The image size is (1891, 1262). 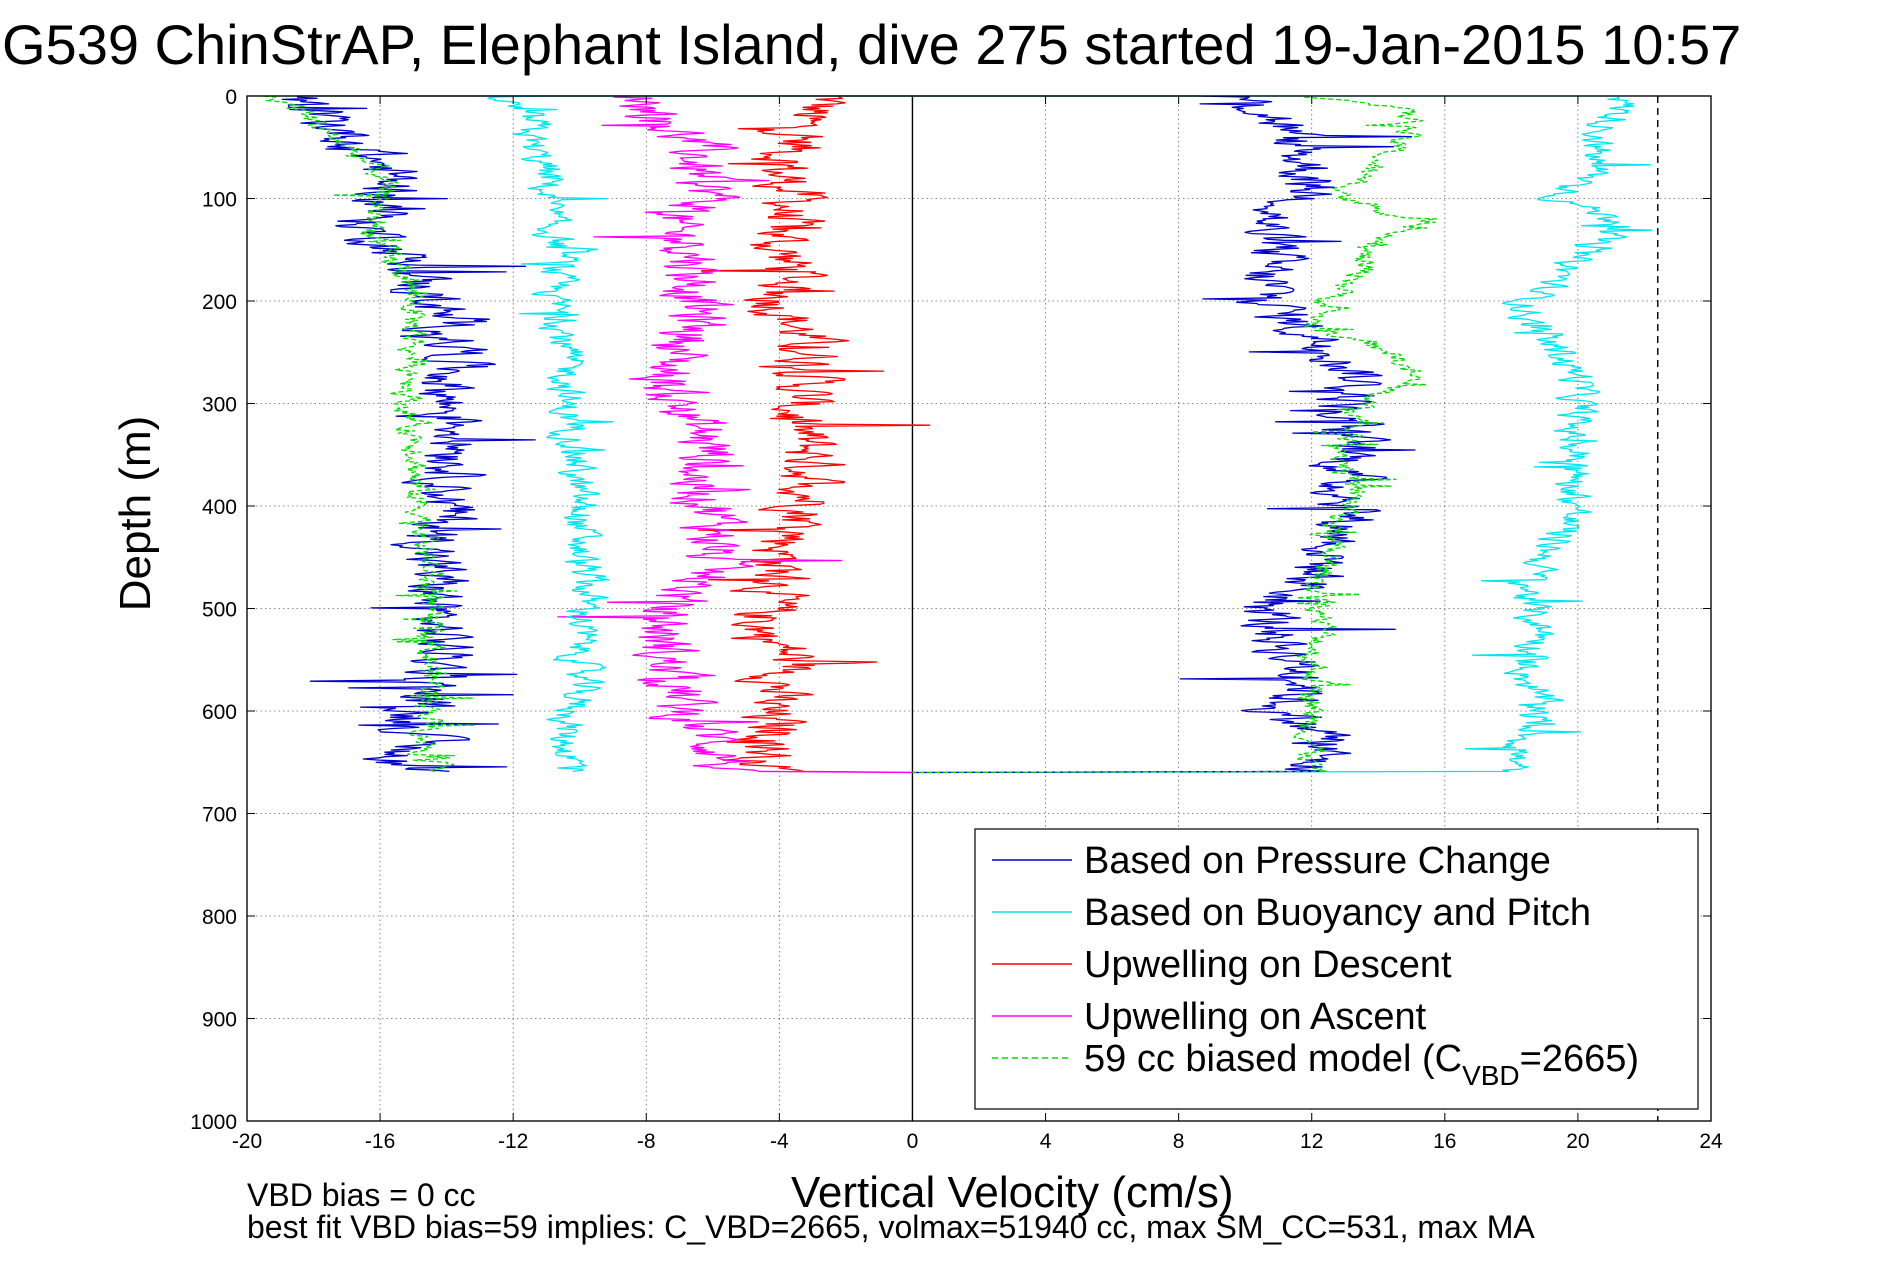 I want to click on y-tick-label: 700, so click(x=219, y=815).